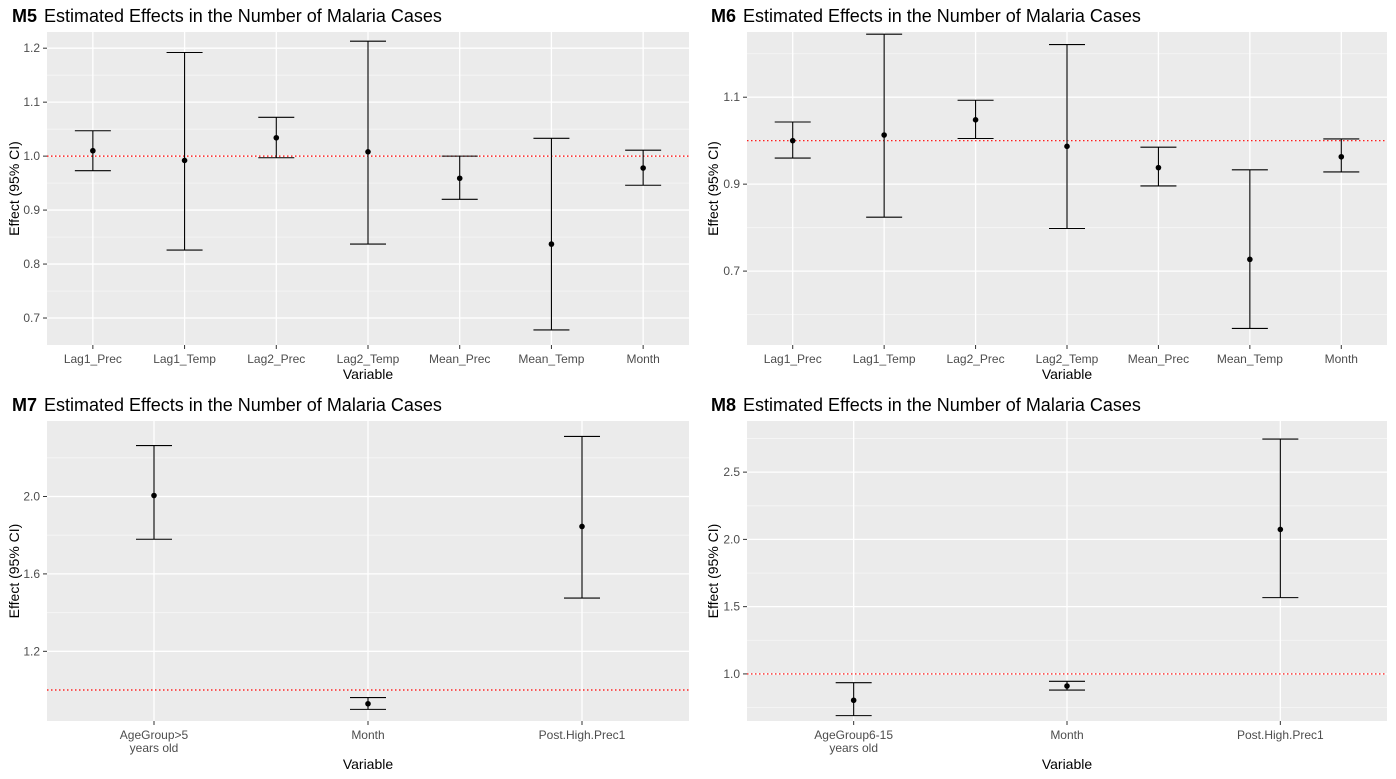 Image resolution: width=1396 pixels, height=779 pixels. Describe the element at coordinates (31, 318) in the screenshot. I see `y-tick-label: 0.7` at that location.